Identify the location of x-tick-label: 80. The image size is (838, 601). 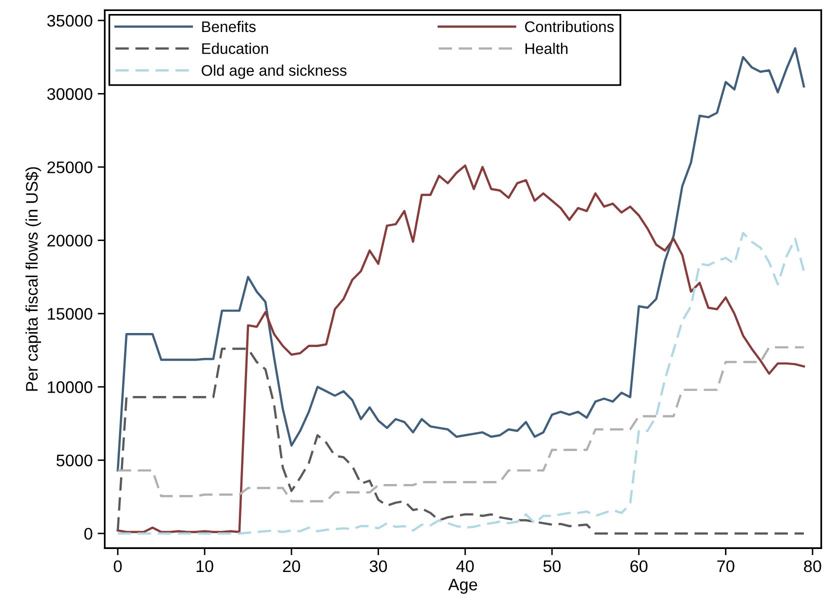
(813, 566).